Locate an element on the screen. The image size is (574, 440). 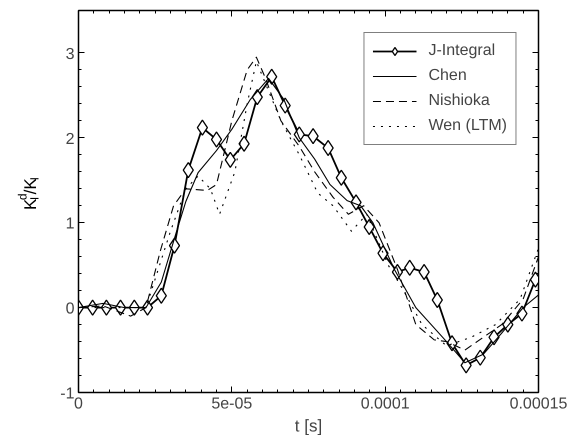
x-tick-label: 0.00015 is located at coordinates (539, 404).